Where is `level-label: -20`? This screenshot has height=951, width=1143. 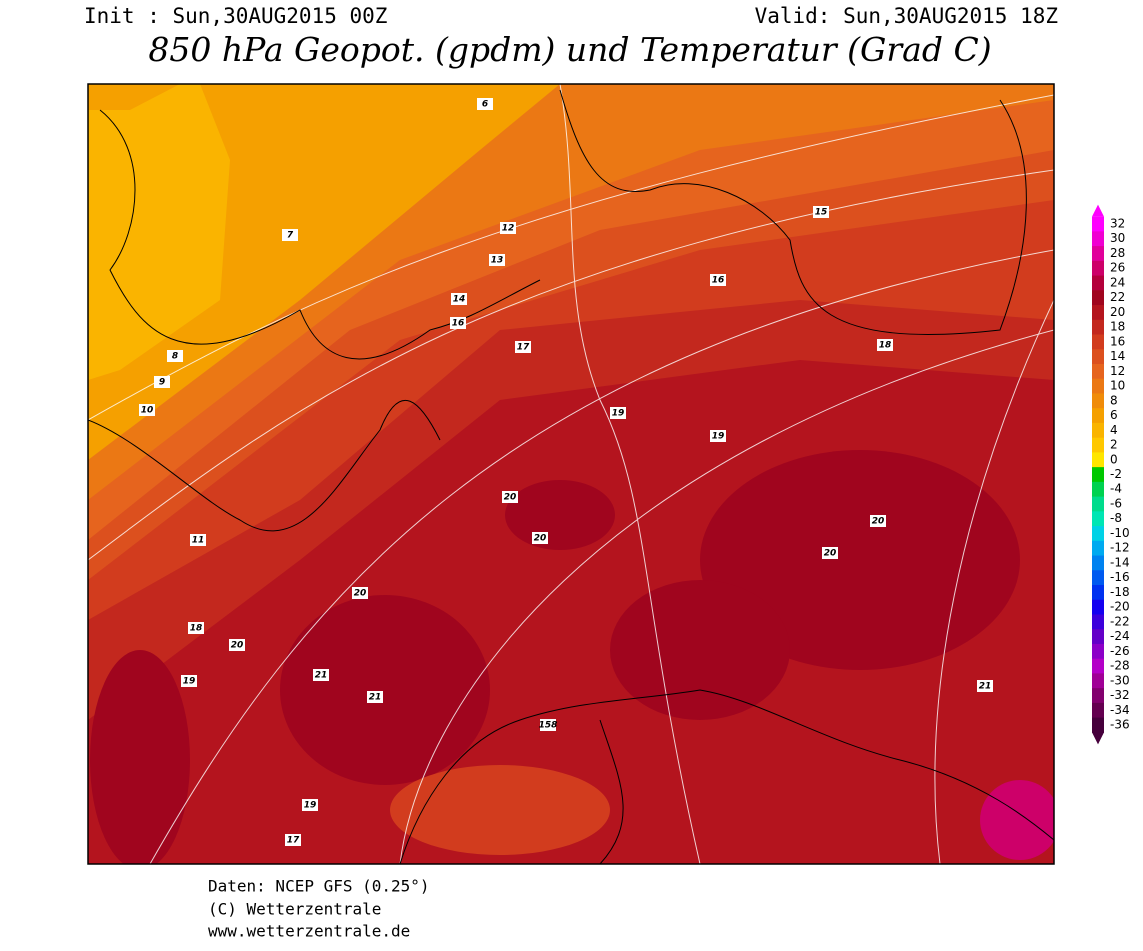
level-label: -20 is located at coordinates (1120, 607).